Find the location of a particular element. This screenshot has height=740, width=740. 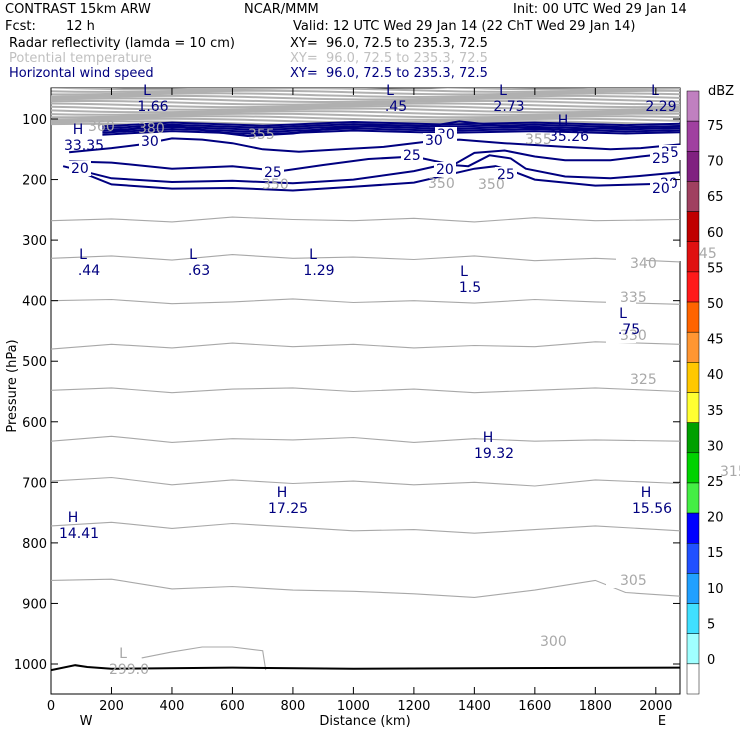

x-tick-label: 2000 is located at coordinates (655, 706).